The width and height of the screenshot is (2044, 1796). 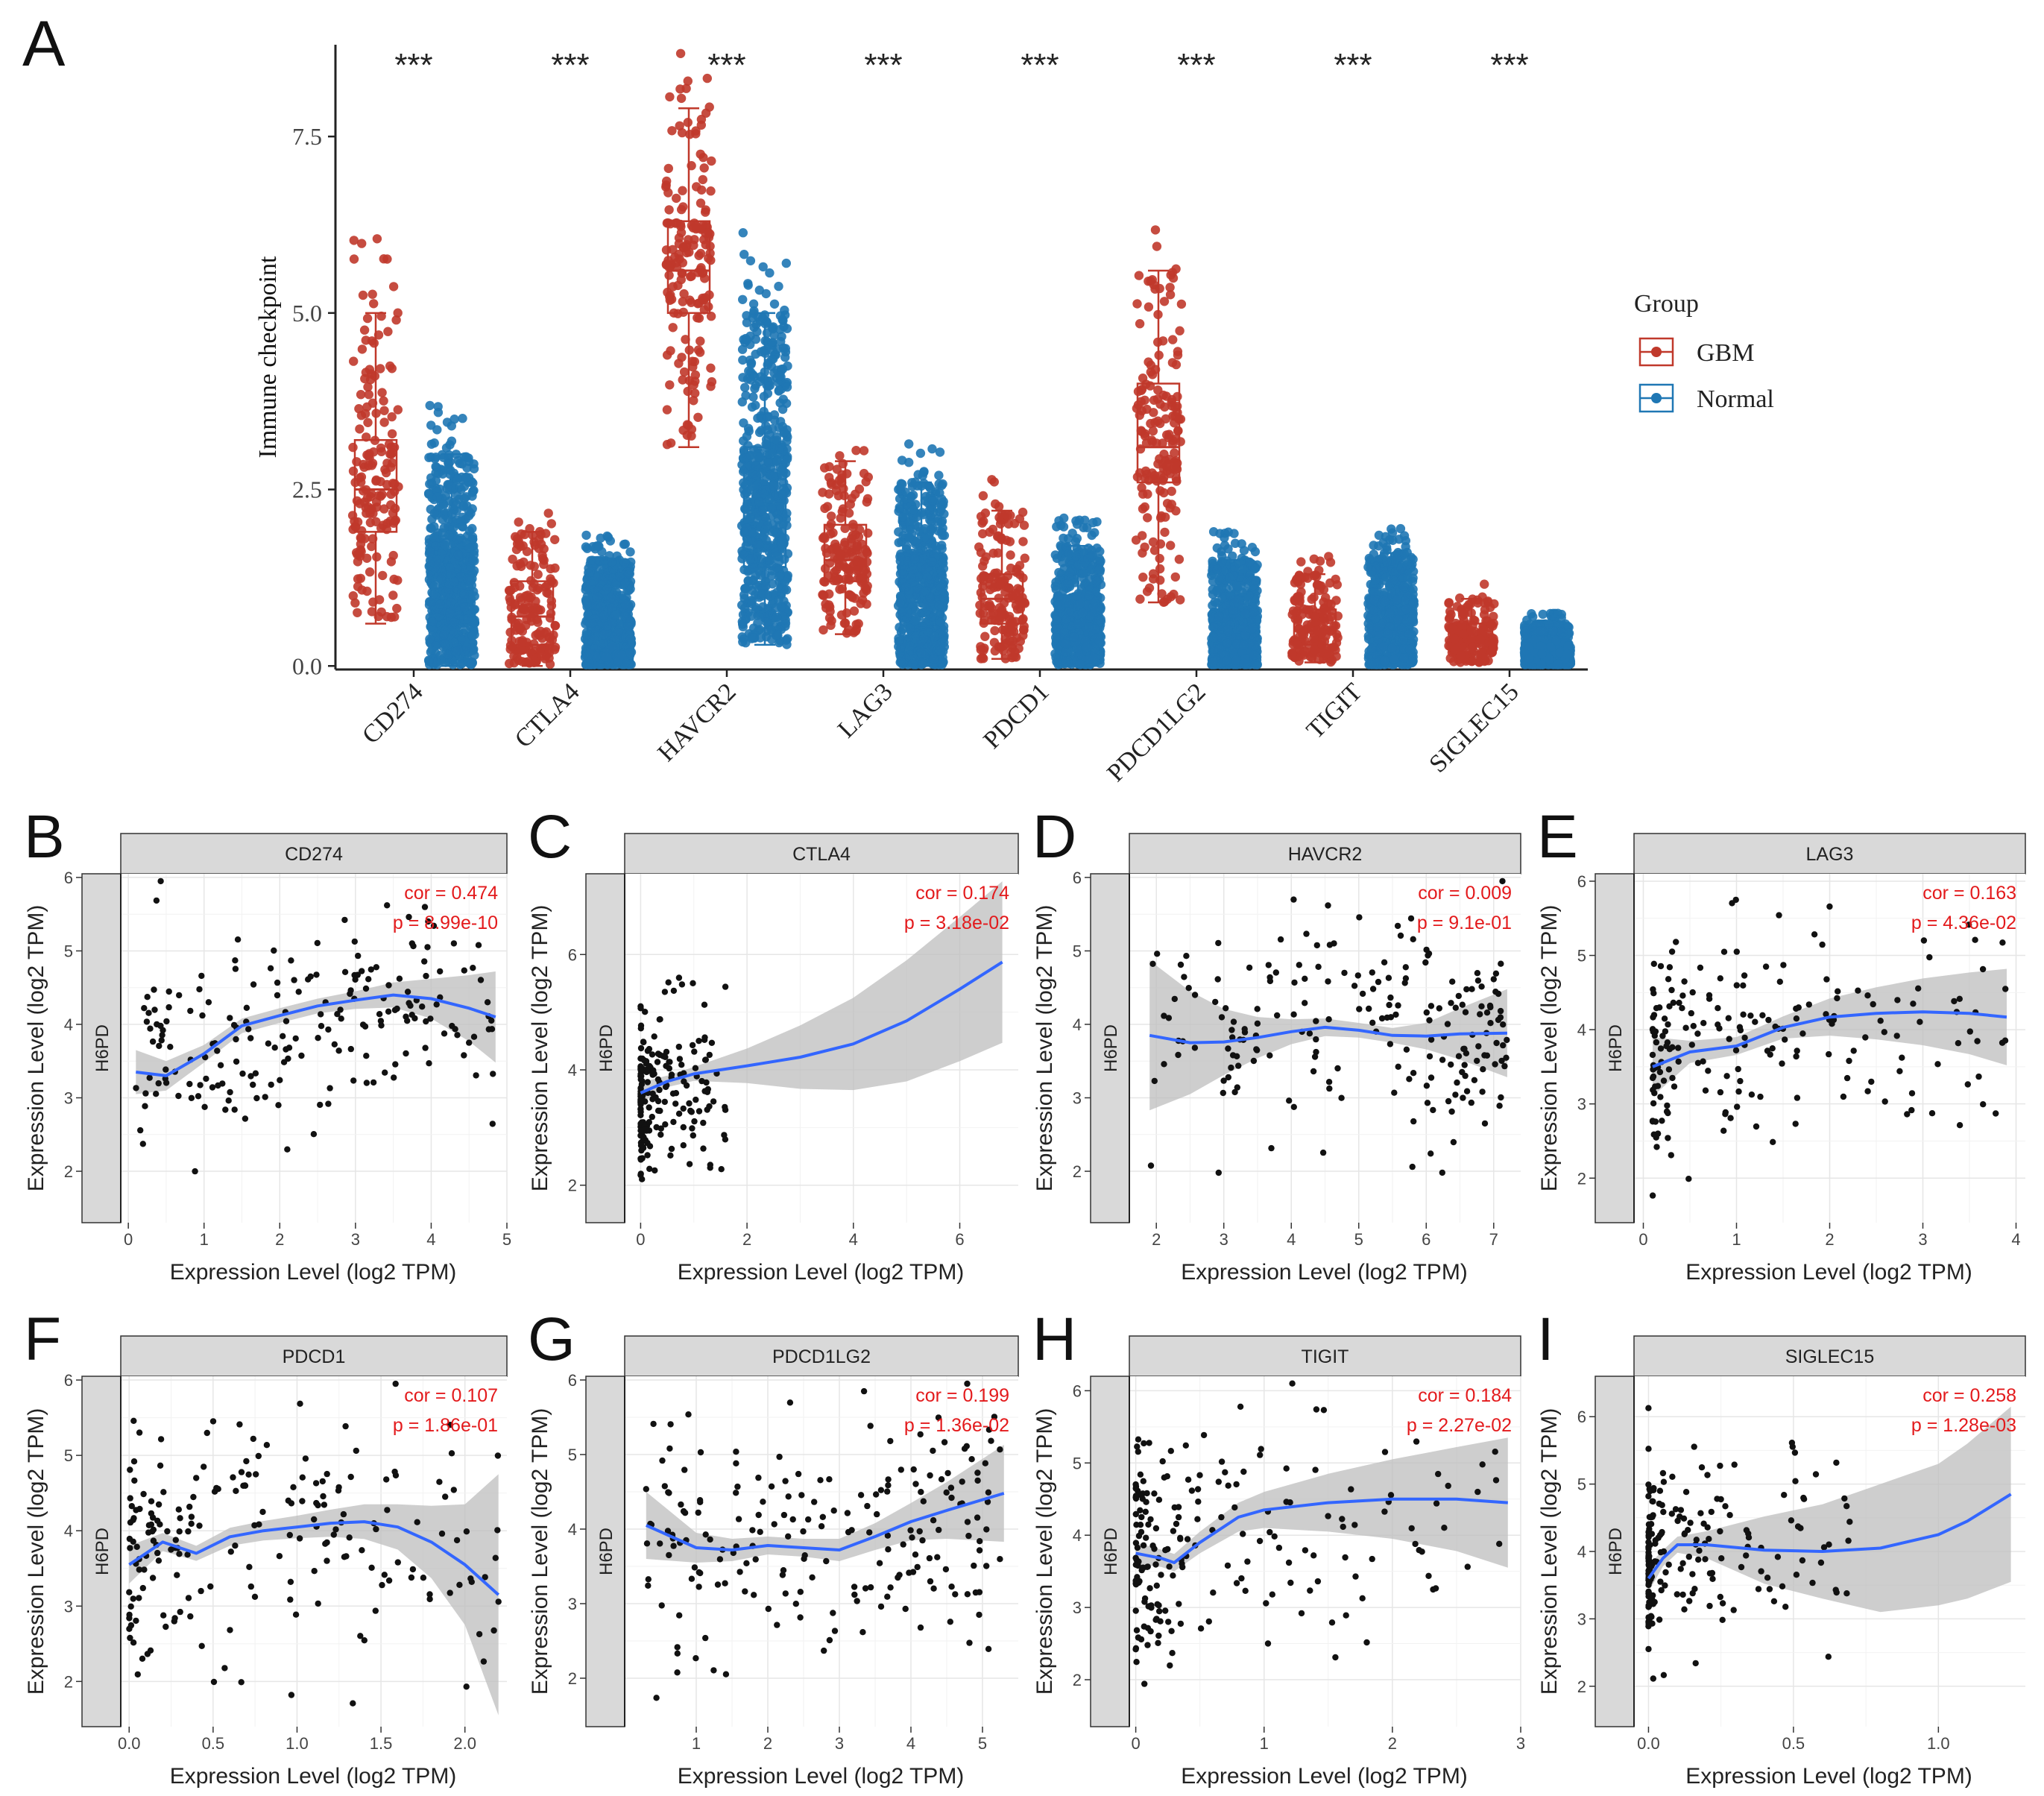 What do you see at coordinates (865, 710) in the screenshot?
I see `x-tick-label: LAG3` at bounding box center [865, 710].